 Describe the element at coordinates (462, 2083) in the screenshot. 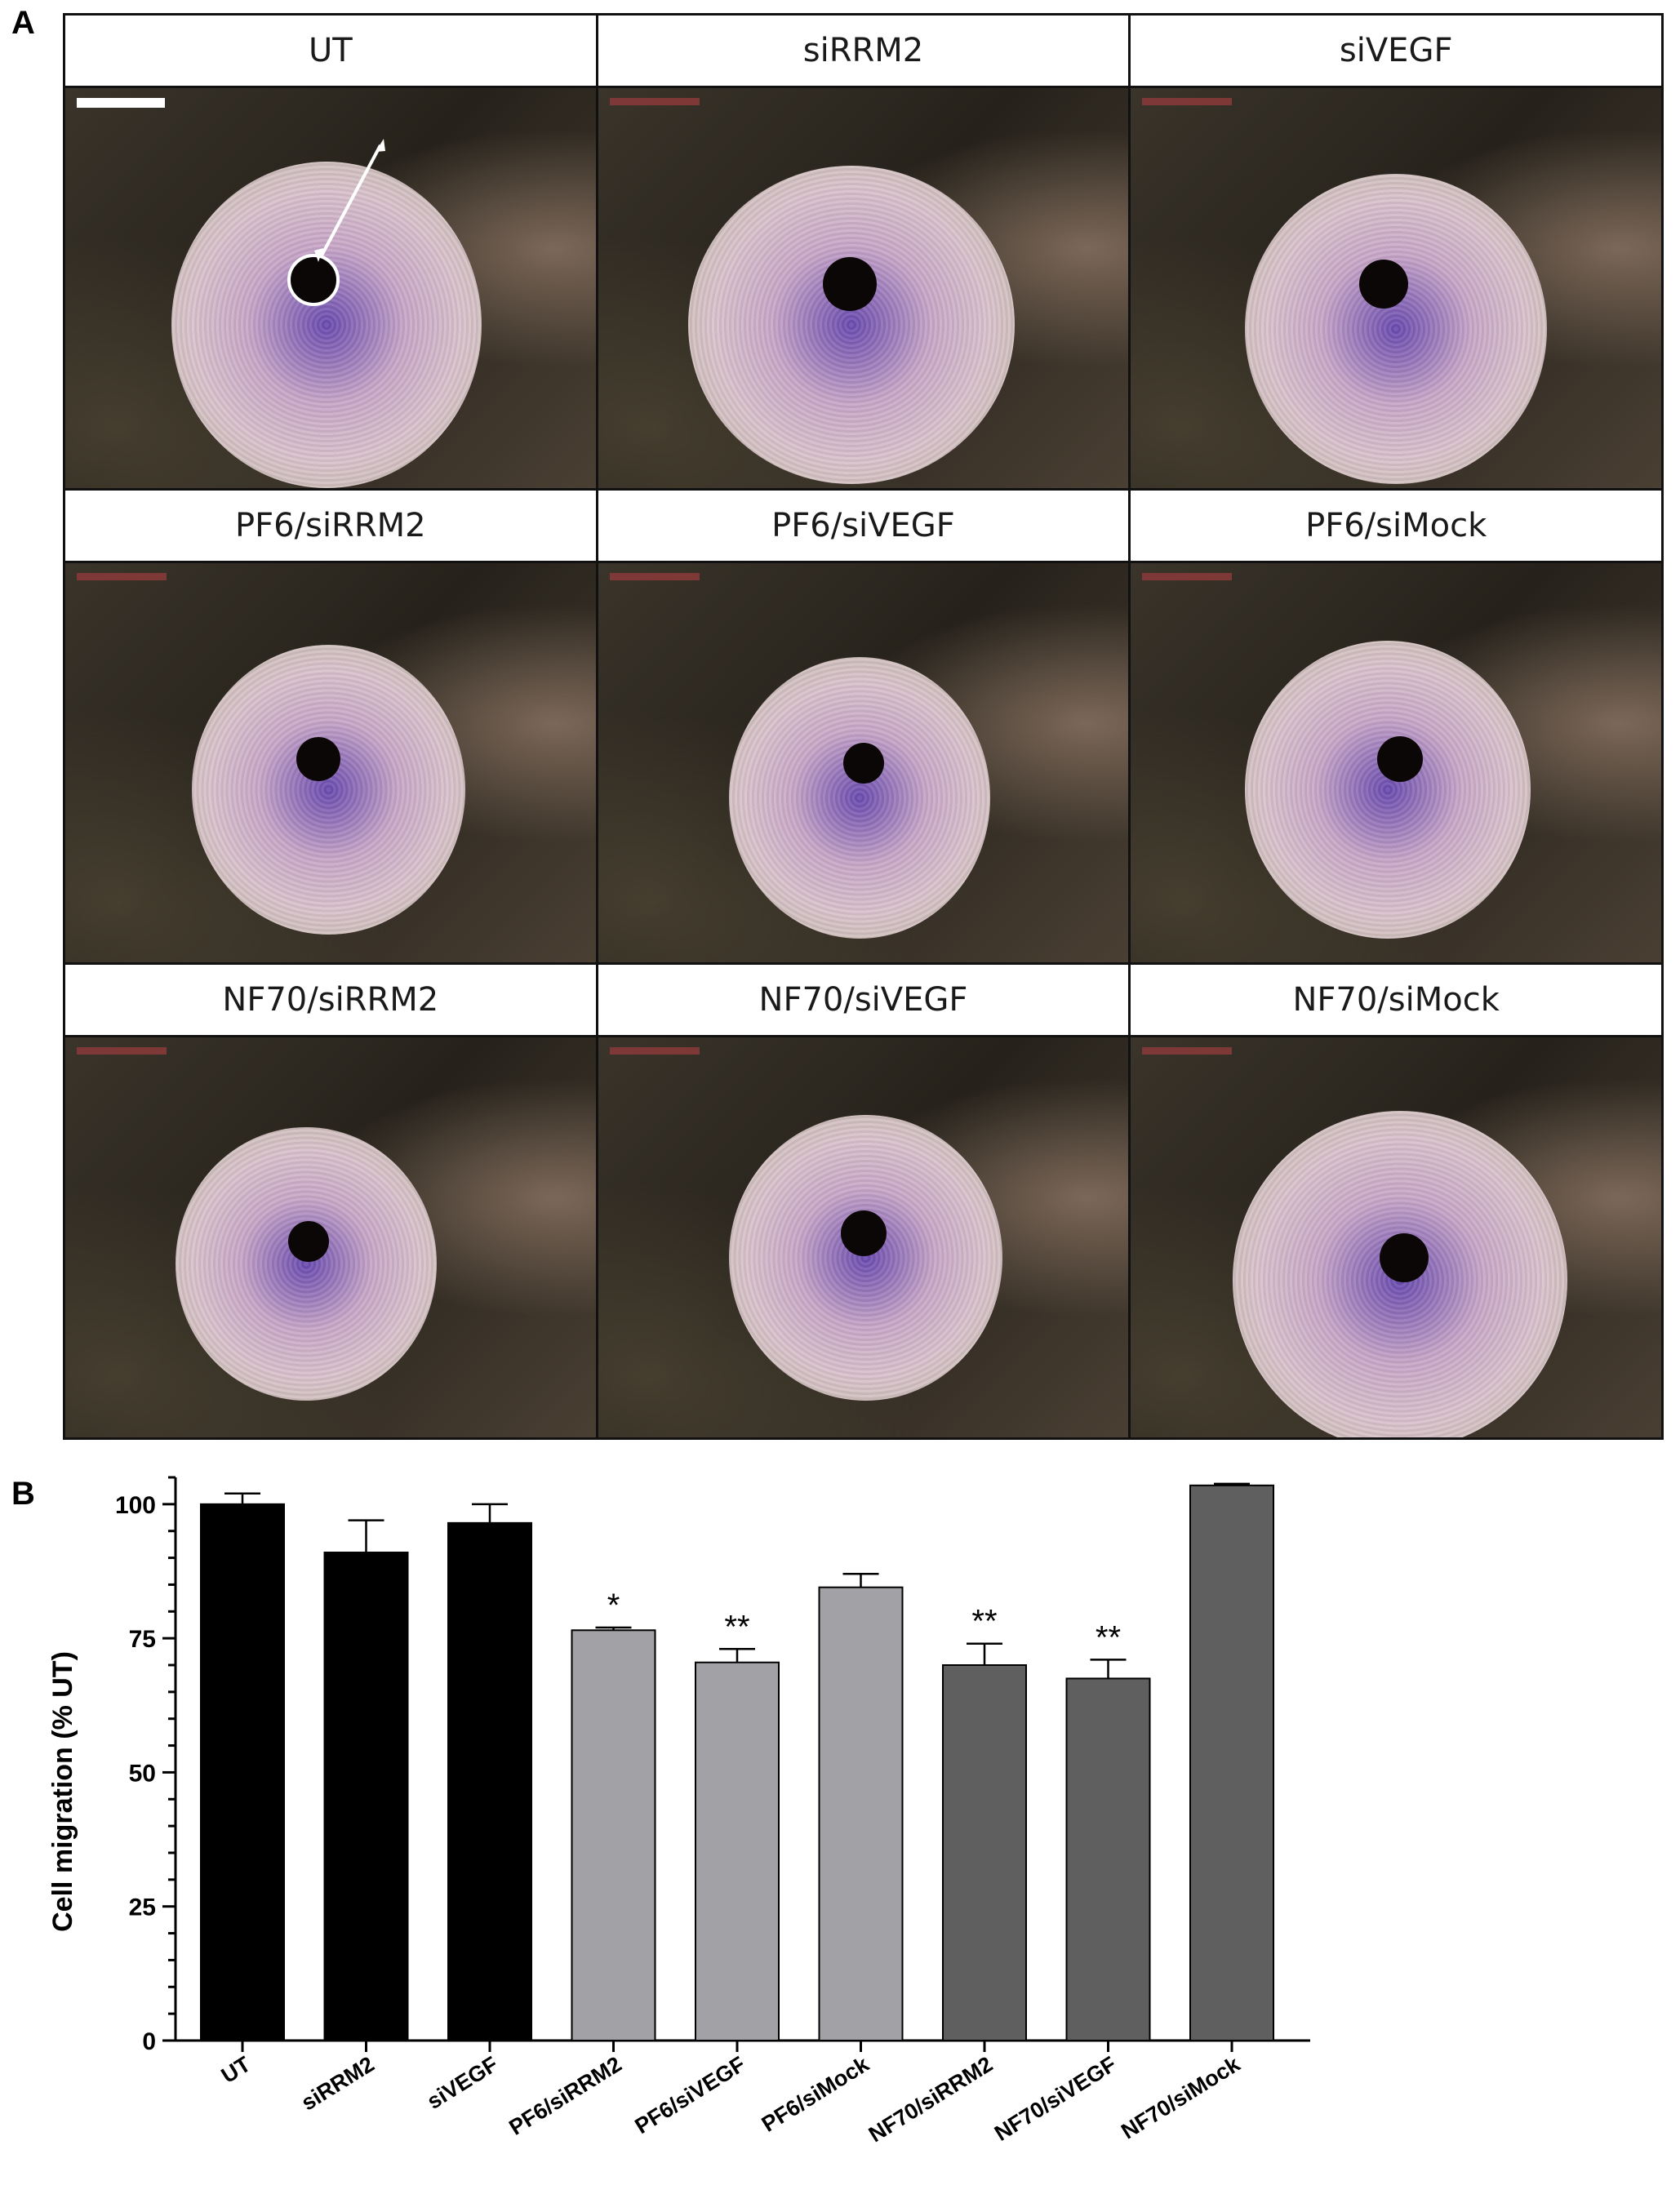

I see `x-tick-label: siVEGF` at that location.